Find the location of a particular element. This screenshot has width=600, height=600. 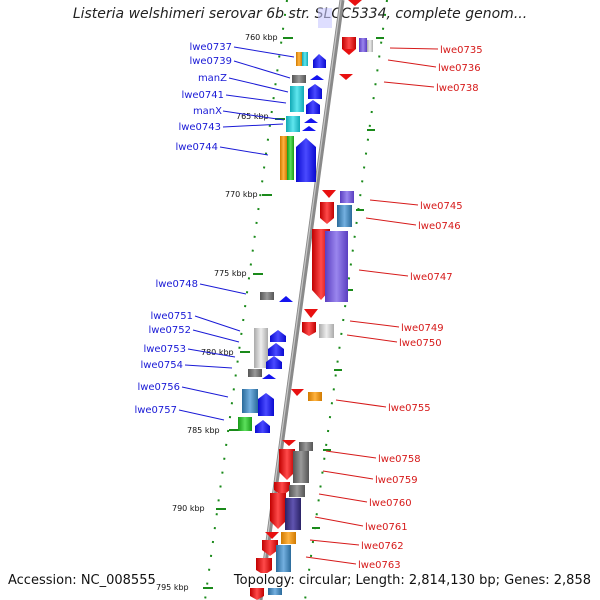

gene-label-lwe0748: lwe0748 is located at coordinates (176, 284).